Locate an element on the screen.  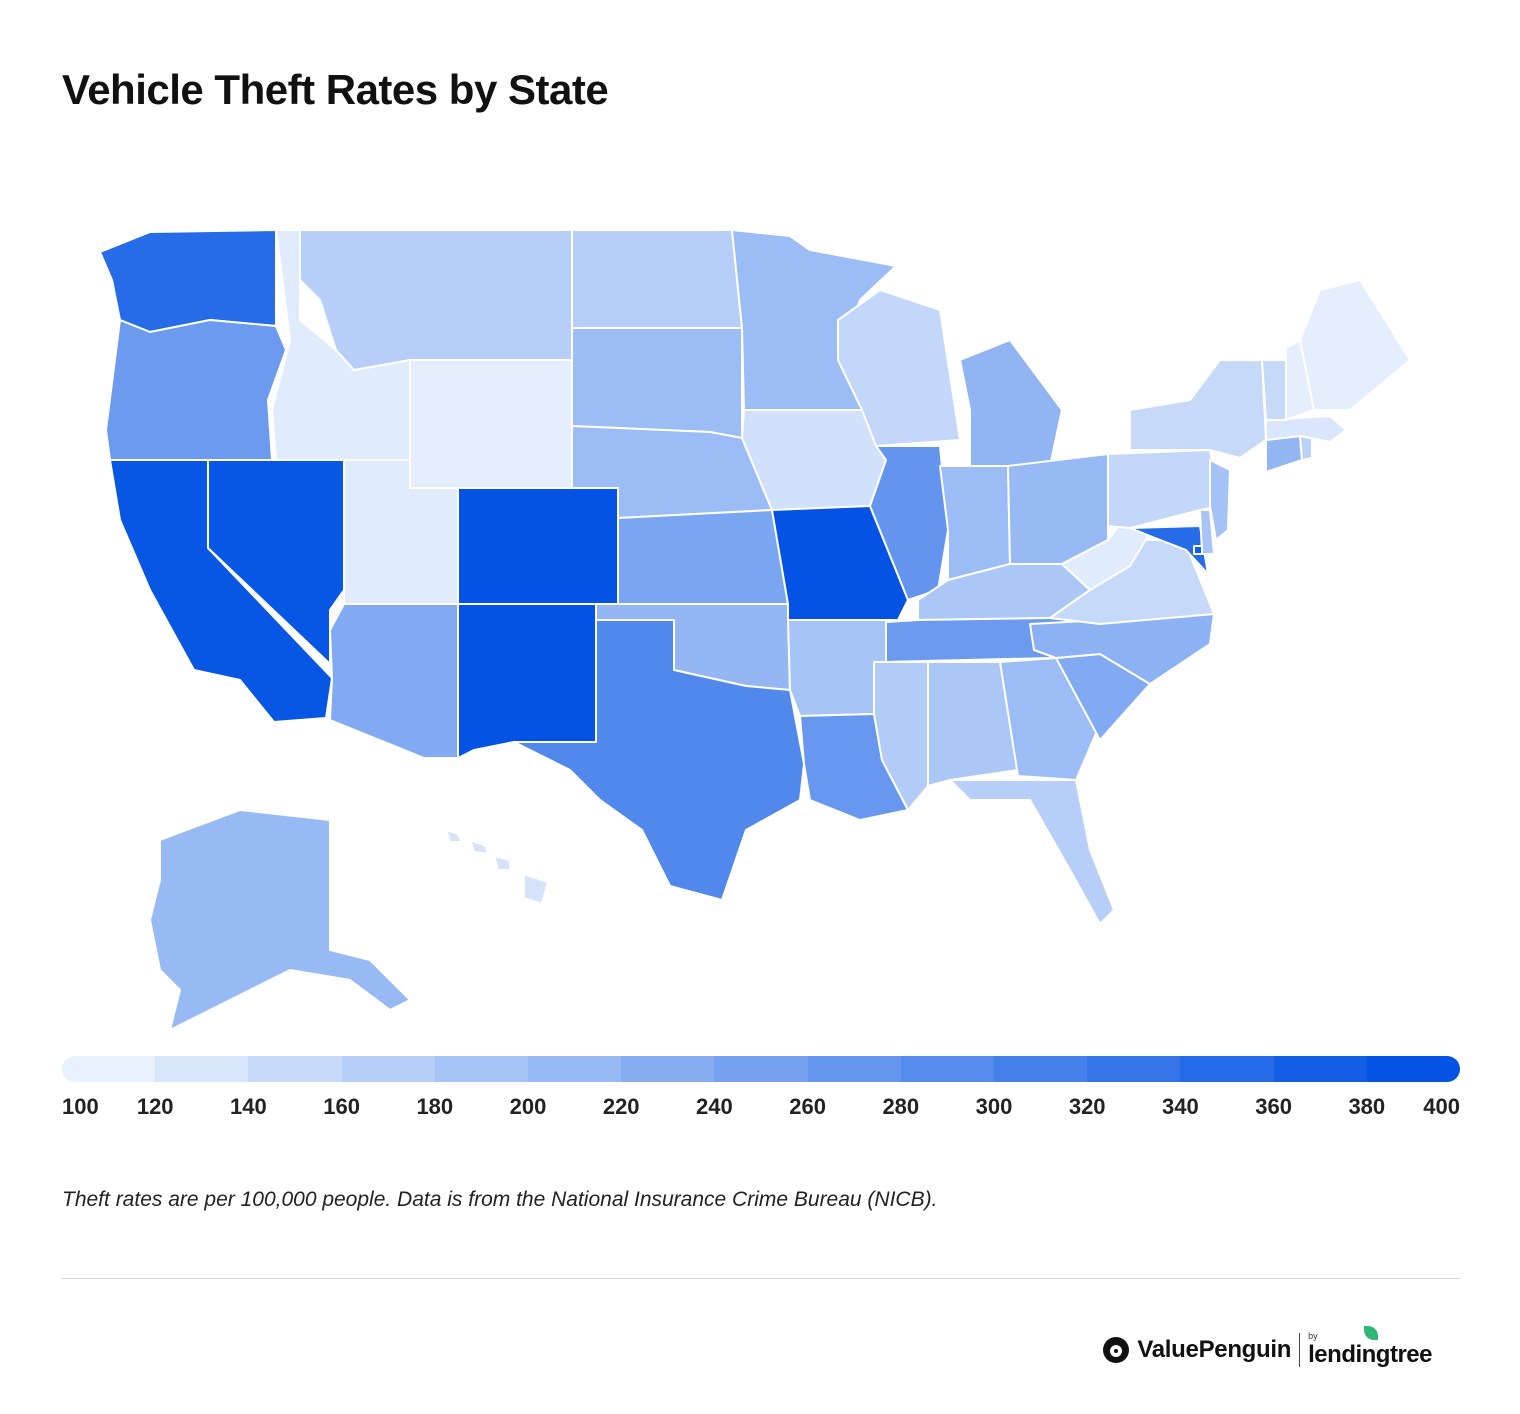
state-mt is located at coordinates (436, 300).